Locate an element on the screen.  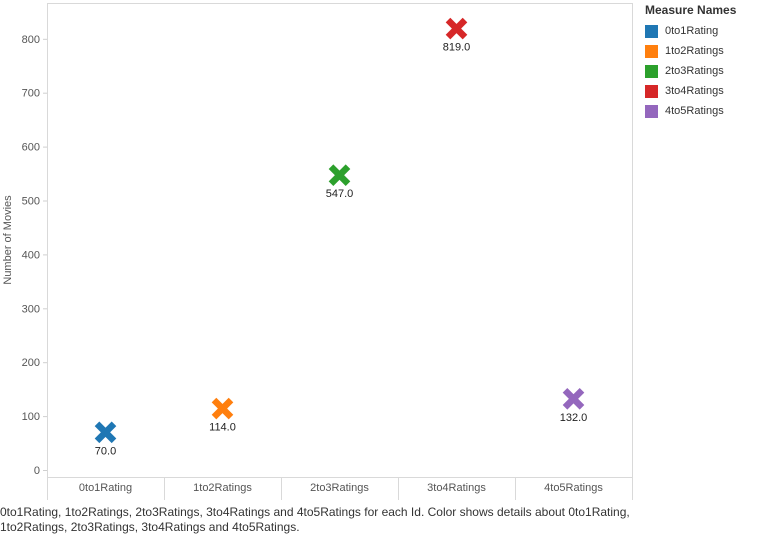
x-tick-label: 0to1Rating is located at coordinates (105, 488).